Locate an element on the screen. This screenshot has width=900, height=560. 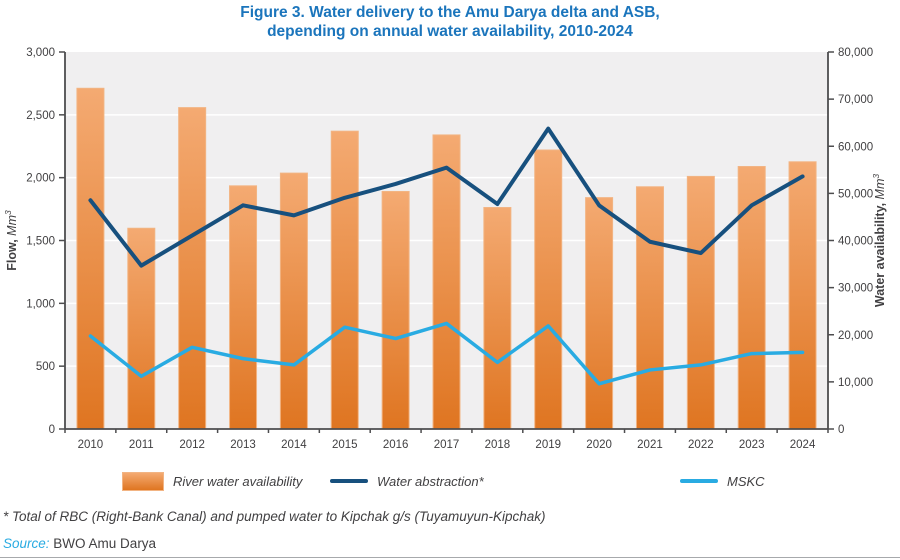
left-tick-label-1,500: 1,500 is located at coordinates (40, 242).